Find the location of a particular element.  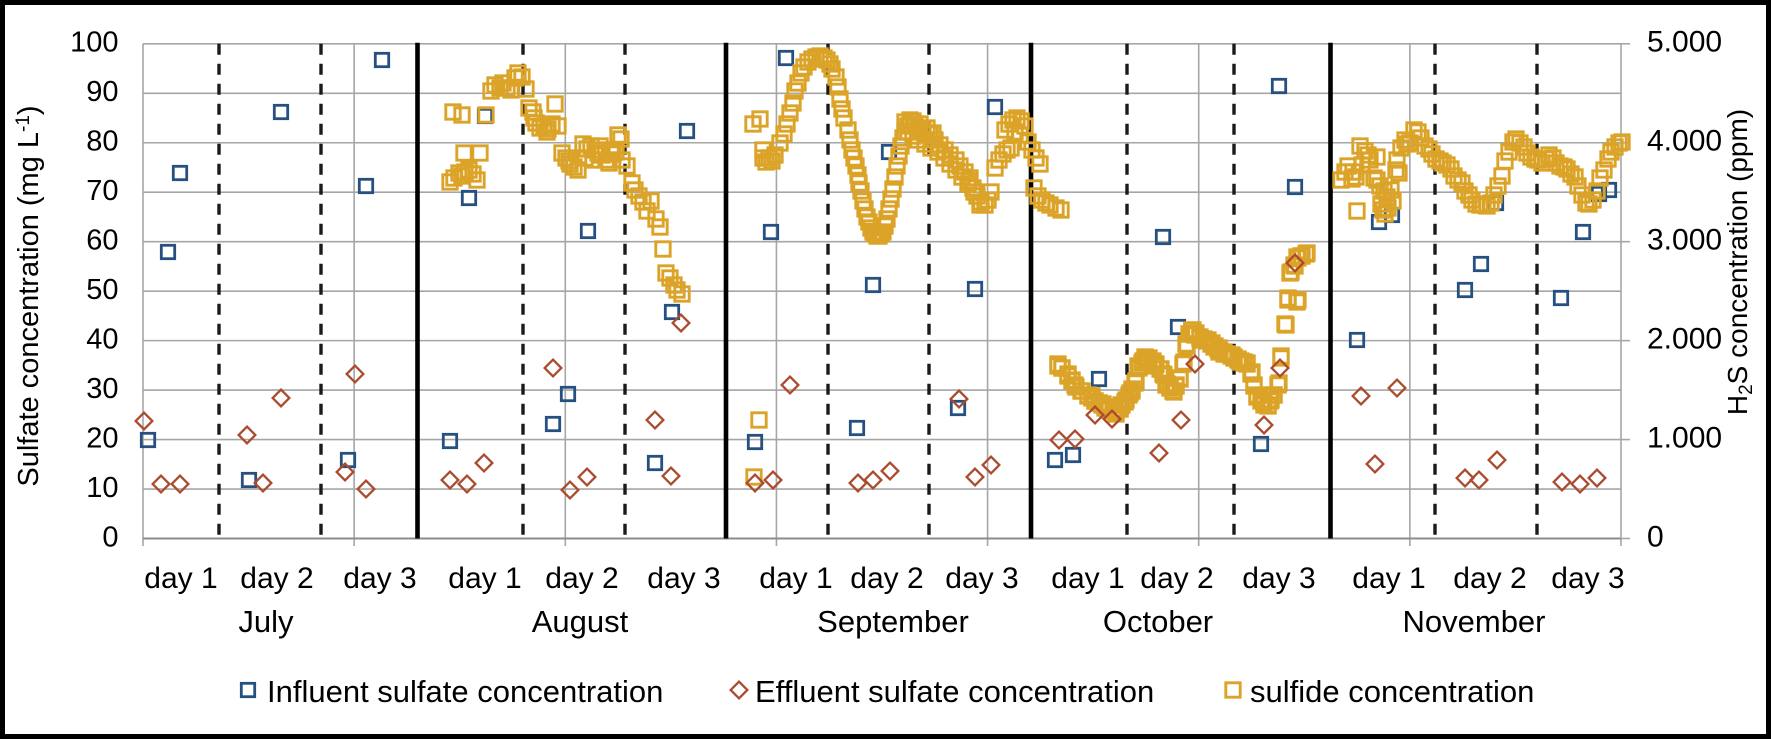

svg-text: sulfide concentration is located at coordinates (1392, 691).